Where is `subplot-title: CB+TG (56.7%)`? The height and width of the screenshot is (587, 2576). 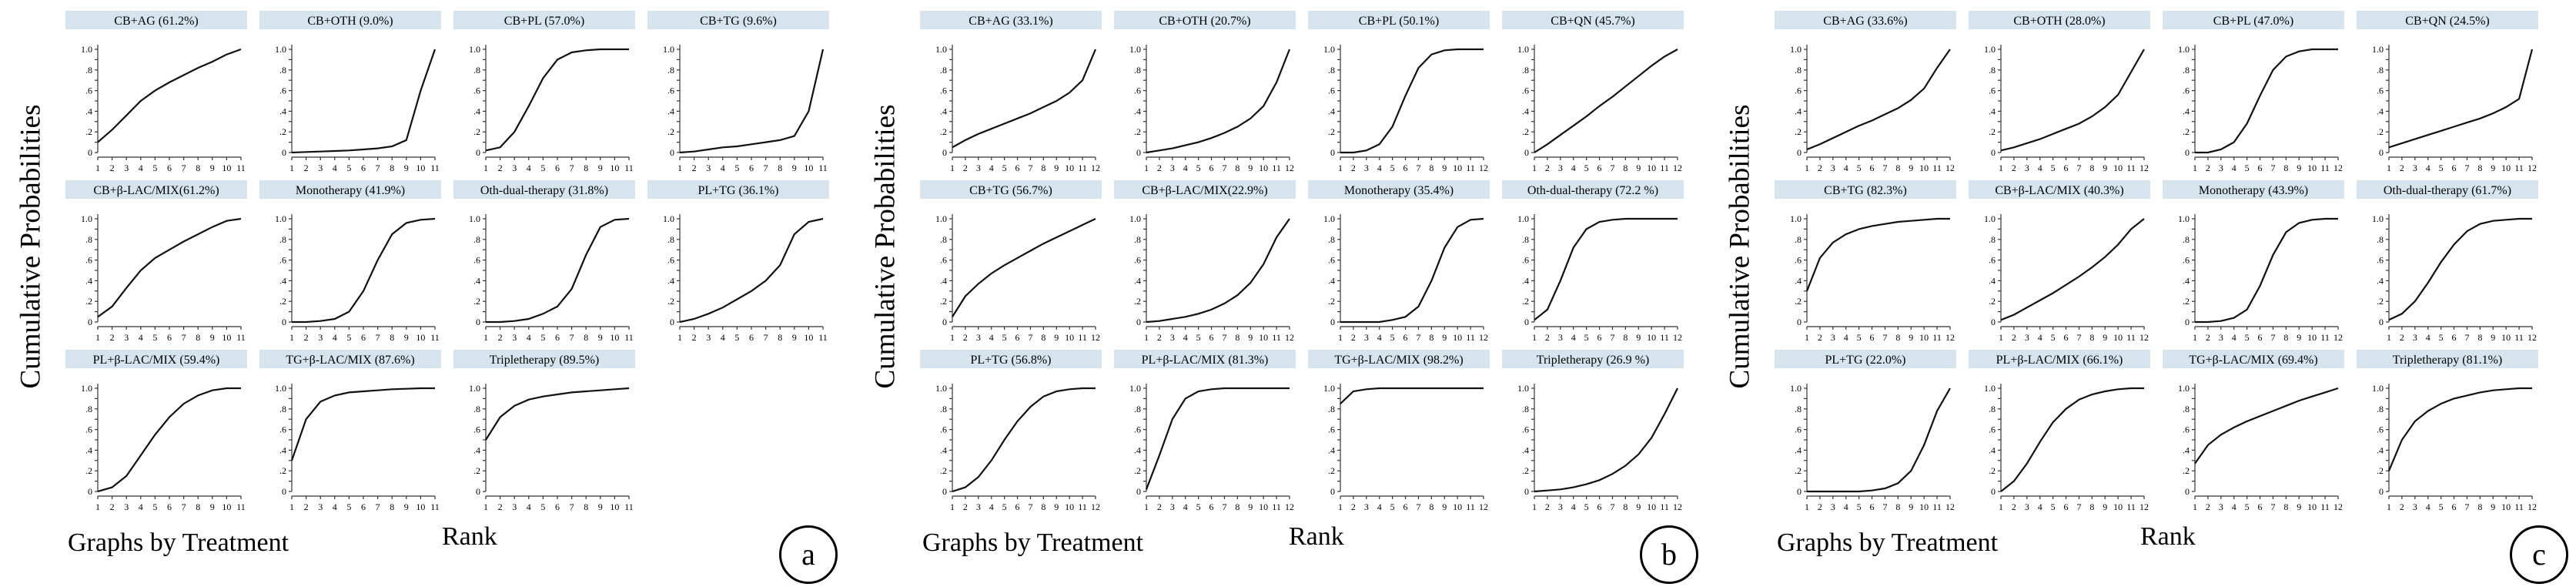 subplot-title: CB+TG (56.7%) is located at coordinates (1011, 190).